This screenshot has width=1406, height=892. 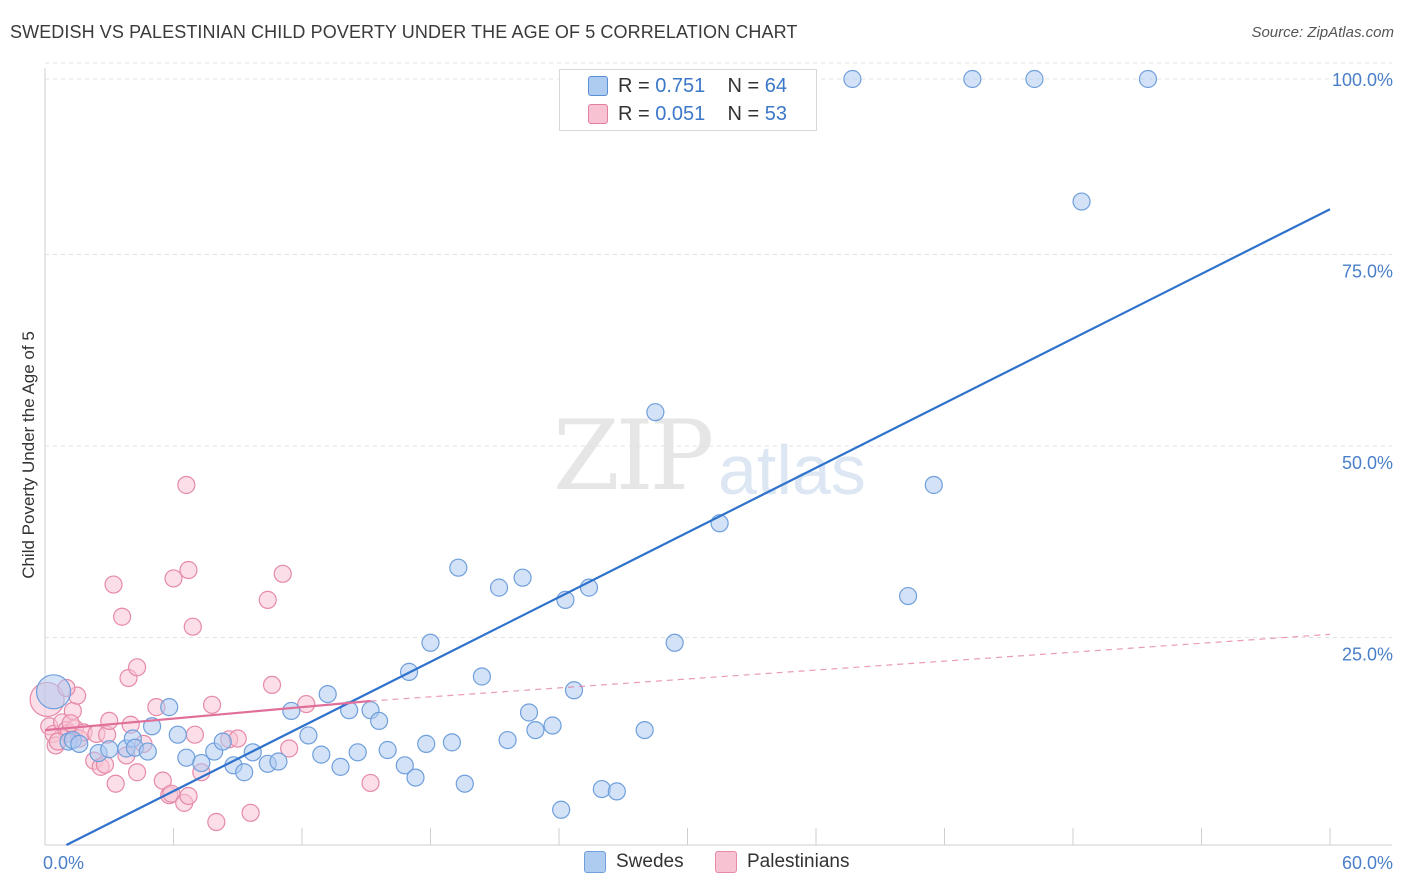 I want to click on palestinians-swatch, so click(x=726, y=862).